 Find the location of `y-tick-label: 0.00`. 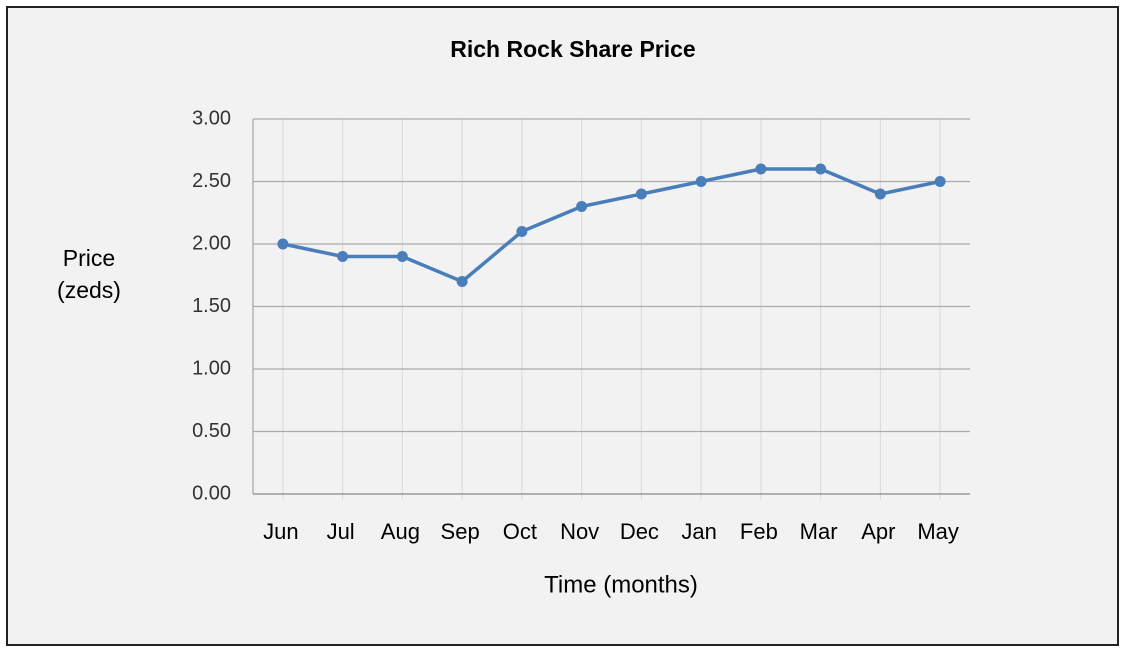

y-tick-label: 0.00 is located at coordinates (211, 493).